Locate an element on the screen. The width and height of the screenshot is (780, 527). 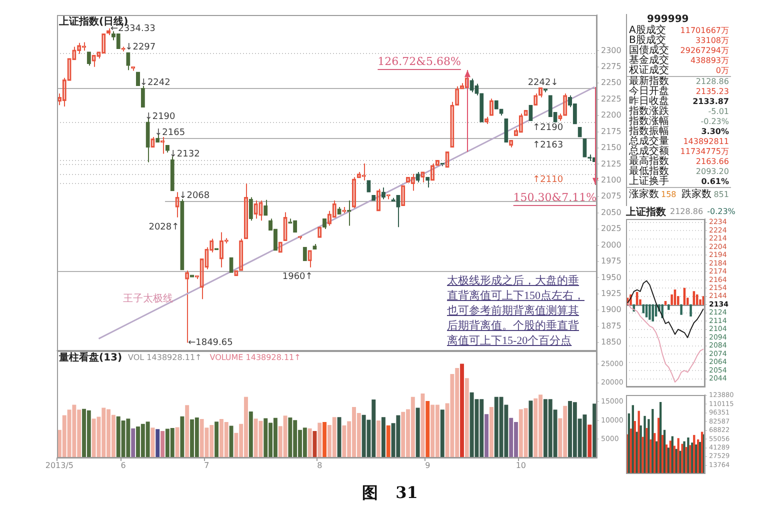
y-tick-label: 2300 is located at coordinates (611, 50).